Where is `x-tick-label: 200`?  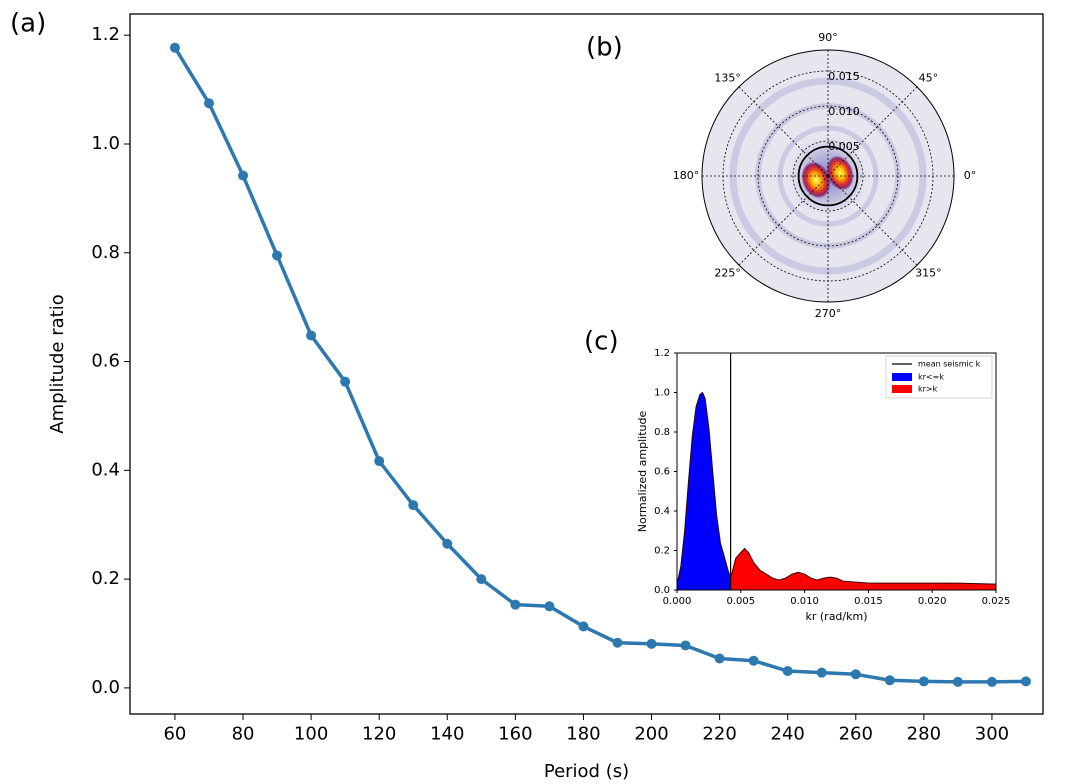
x-tick-label: 200 is located at coordinates (651, 733).